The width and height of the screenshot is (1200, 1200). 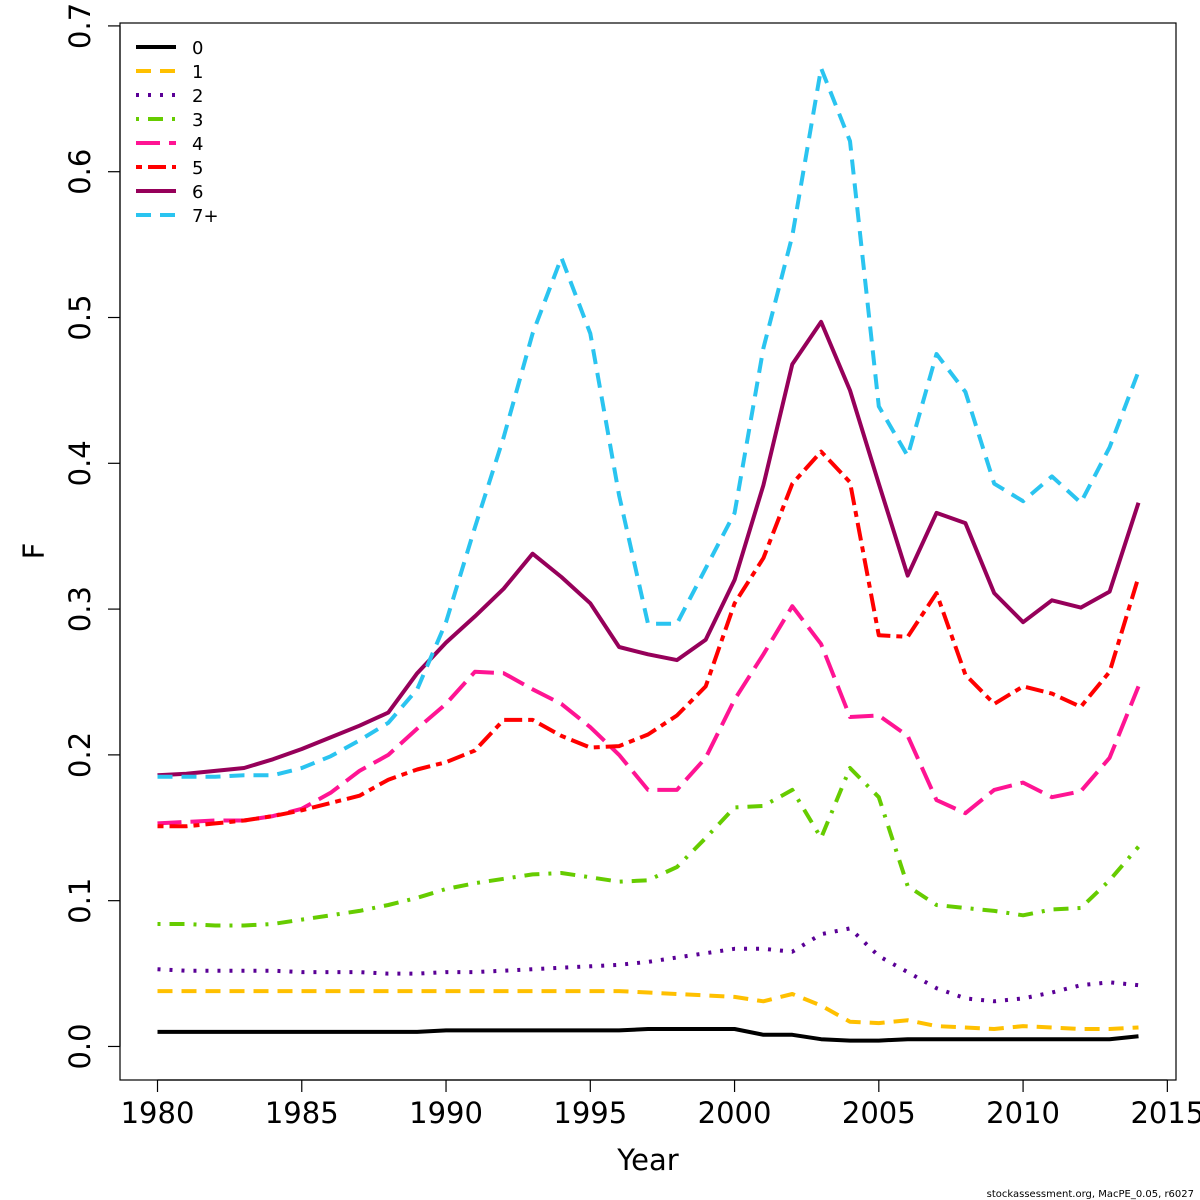 What do you see at coordinates (80, 317) in the screenshot?
I see `y-tick-label: 0.5` at bounding box center [80, 317].